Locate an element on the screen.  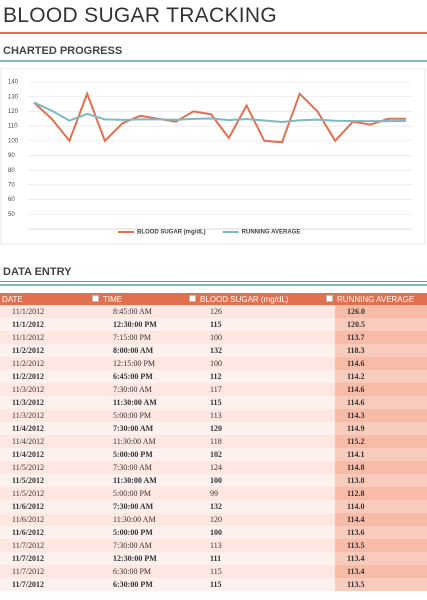
table-cell: 118.3 is located at coordinates (381, 350).